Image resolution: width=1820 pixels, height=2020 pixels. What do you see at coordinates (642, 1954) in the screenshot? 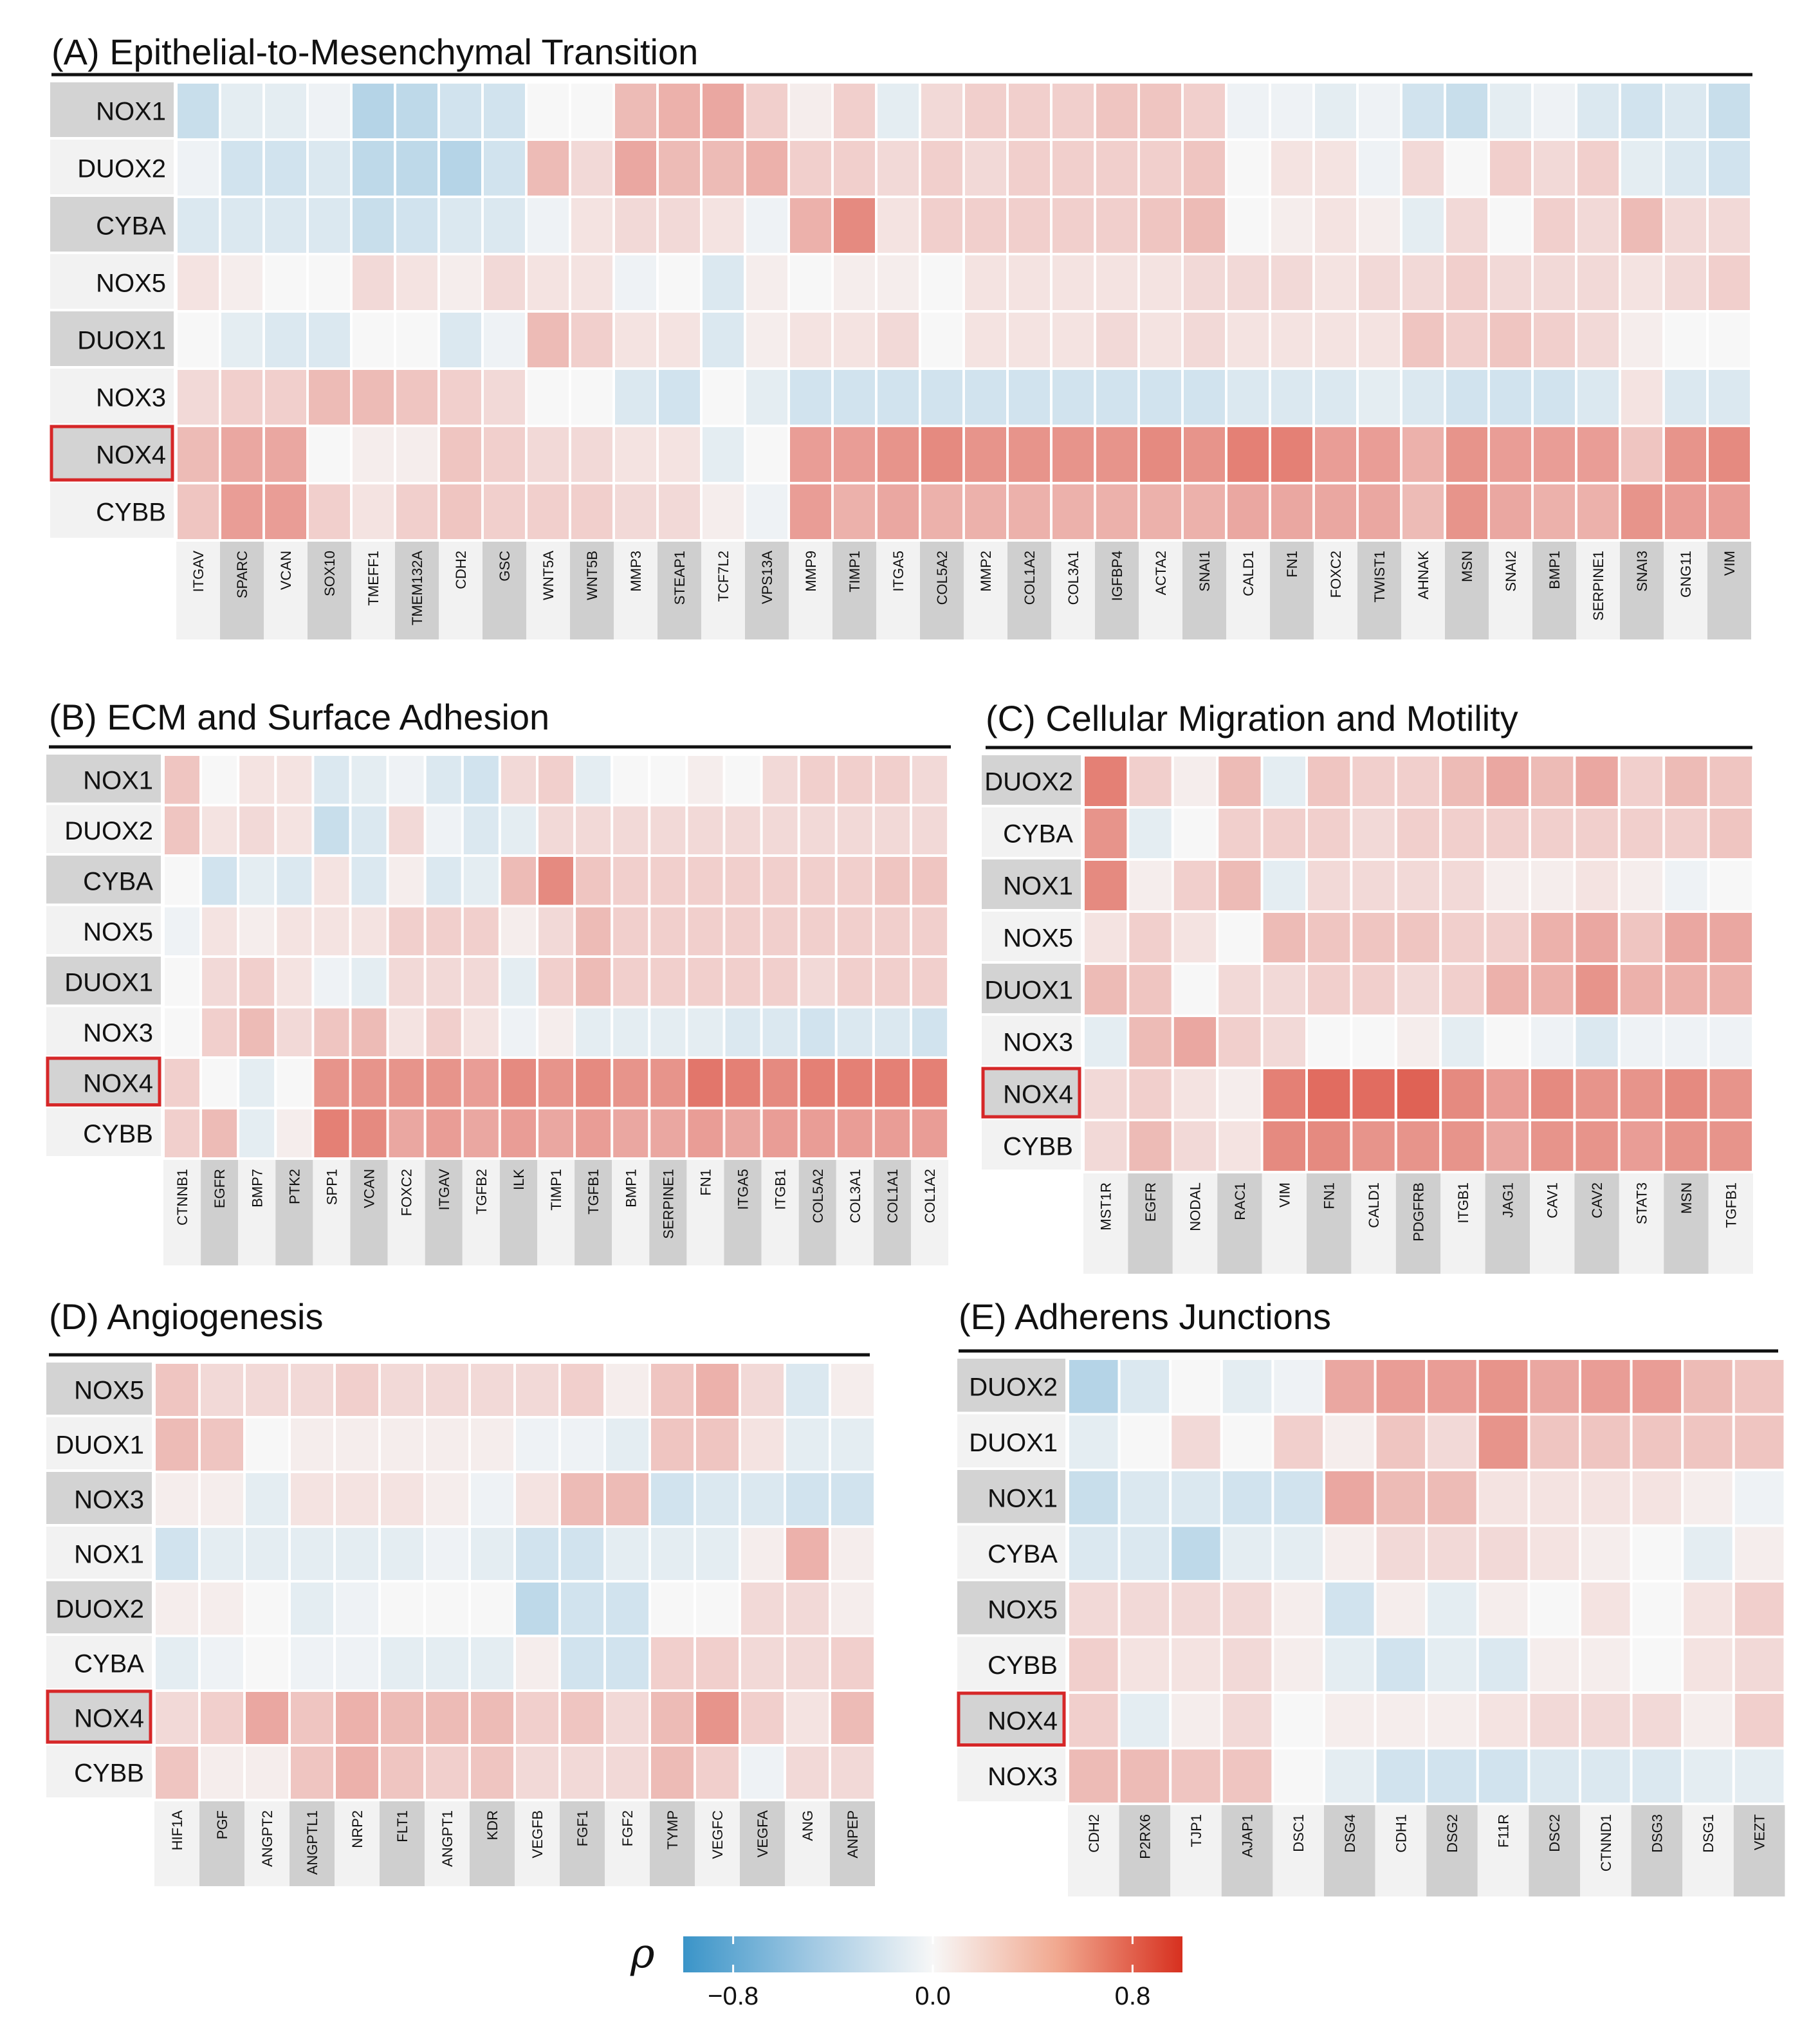
I see `legend-title: ρ` at bounding box center [642, 1954].